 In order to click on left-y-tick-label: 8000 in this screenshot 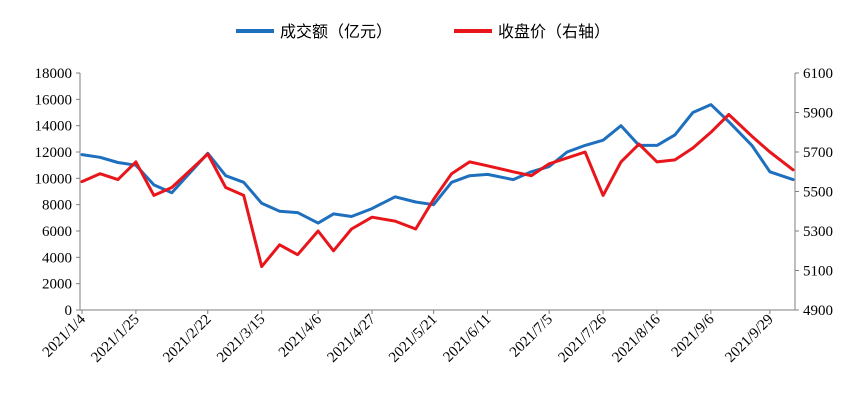, I will do `click(57, 206)`.